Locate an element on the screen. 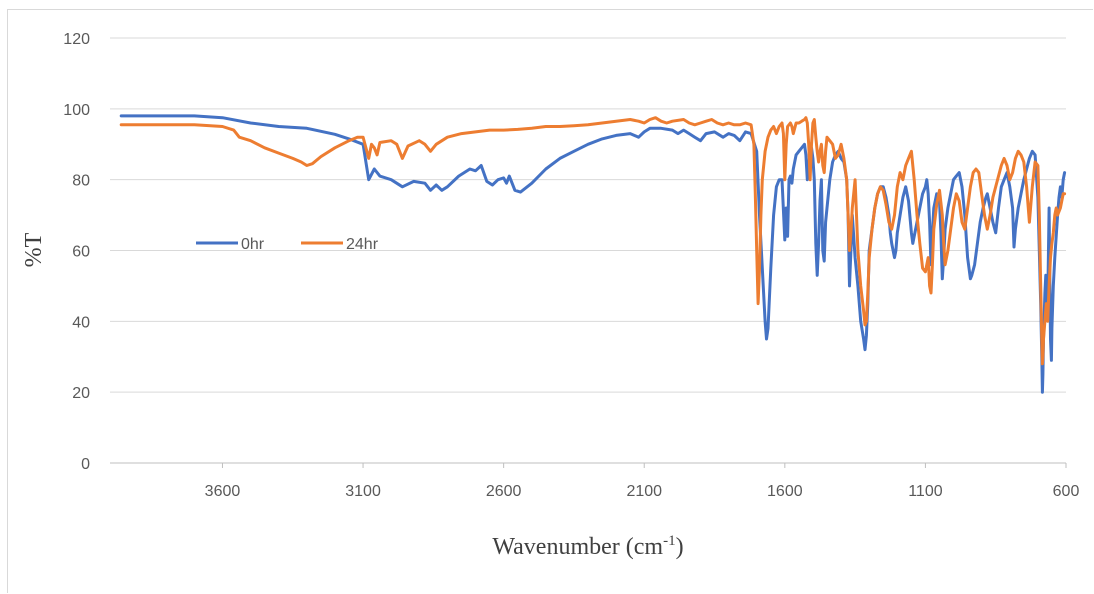  y-tick-label-0: 0 is located at coordinates (85, 464).